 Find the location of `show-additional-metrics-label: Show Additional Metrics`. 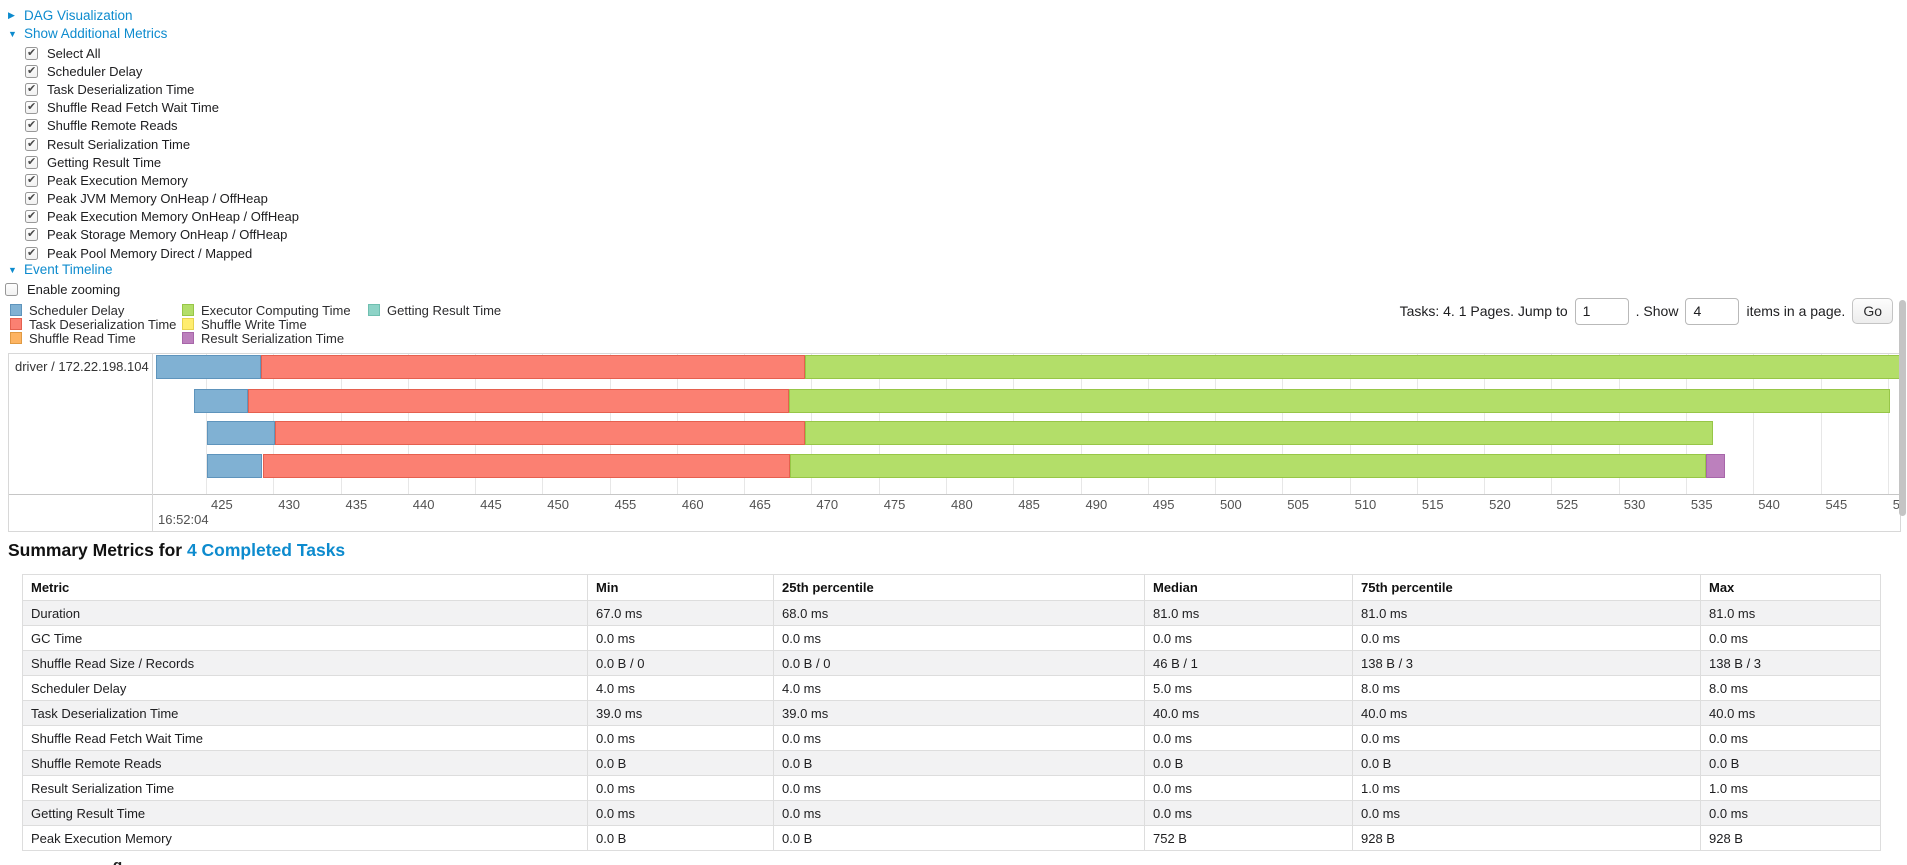

show-additional-metrics-label: Show Additional Metrics is located at coordinates (96, 33).